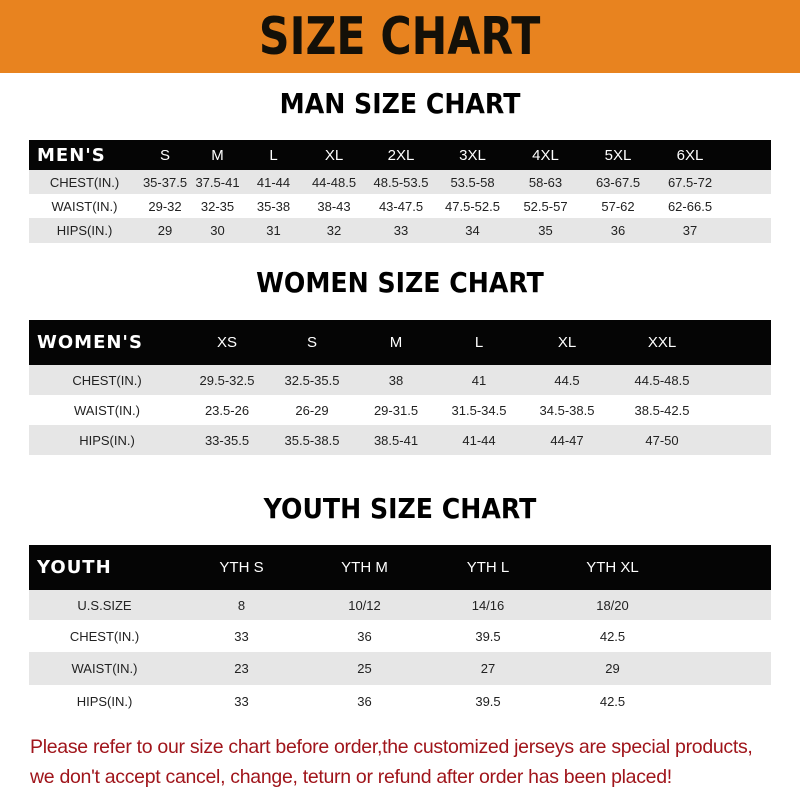 This screenshot has width=800, height=800. What do you see at coordinates (612, 605) in the screenshot?
I see `table-cell: 18/20` at bounding box center [612, 605].